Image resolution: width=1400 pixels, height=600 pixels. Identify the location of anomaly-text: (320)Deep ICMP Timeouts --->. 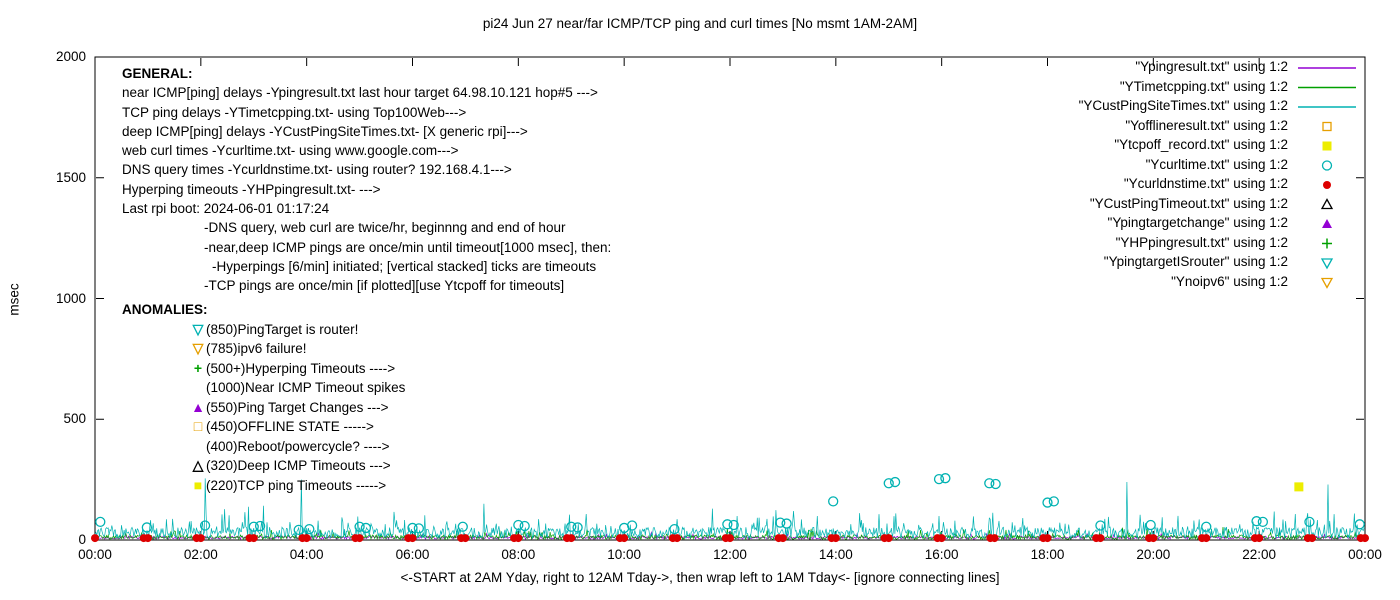
(298, 465).